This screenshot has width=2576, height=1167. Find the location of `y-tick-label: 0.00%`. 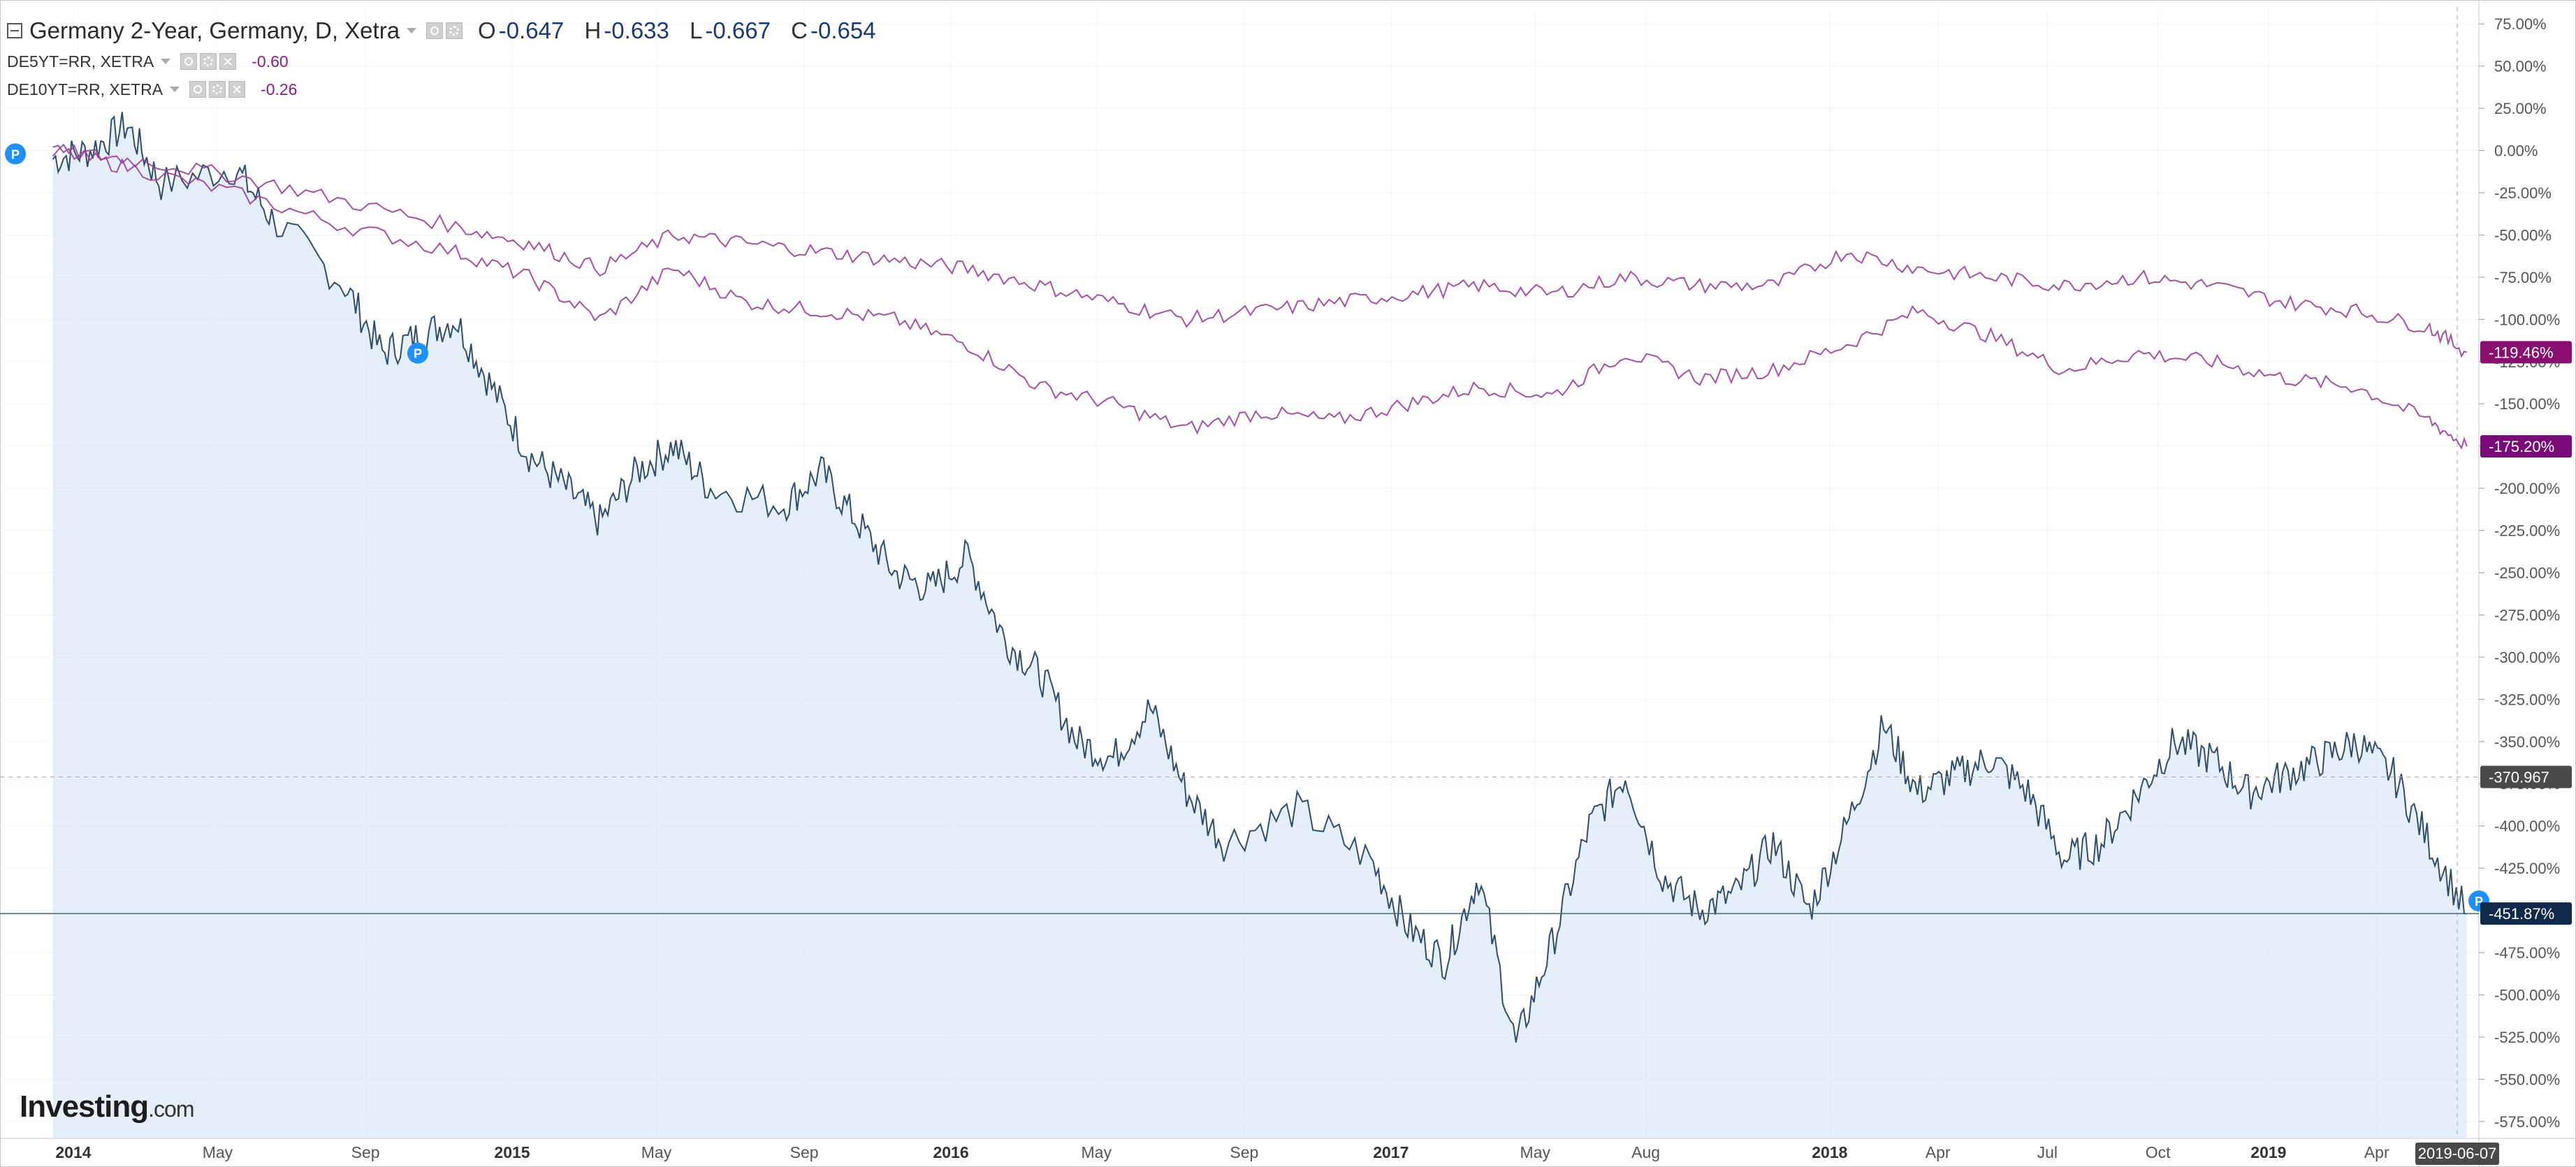

y-tick-label: 0.00% is located at coordinates (2516, 151).